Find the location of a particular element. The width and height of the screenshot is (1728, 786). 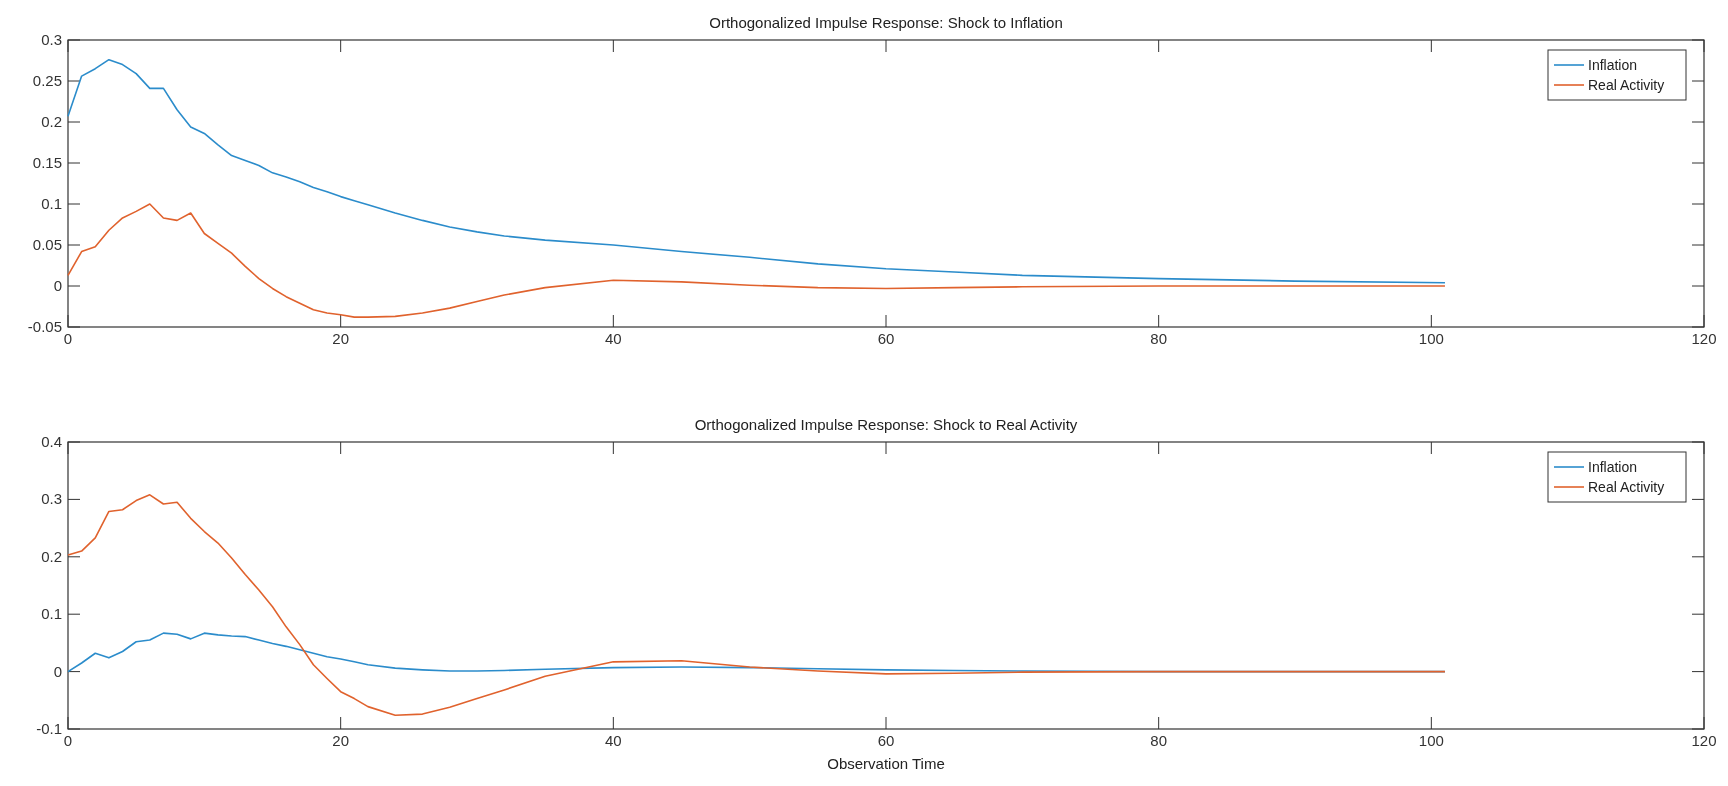

y-tick-label: 0.25 is located at coordinates (47, 80).